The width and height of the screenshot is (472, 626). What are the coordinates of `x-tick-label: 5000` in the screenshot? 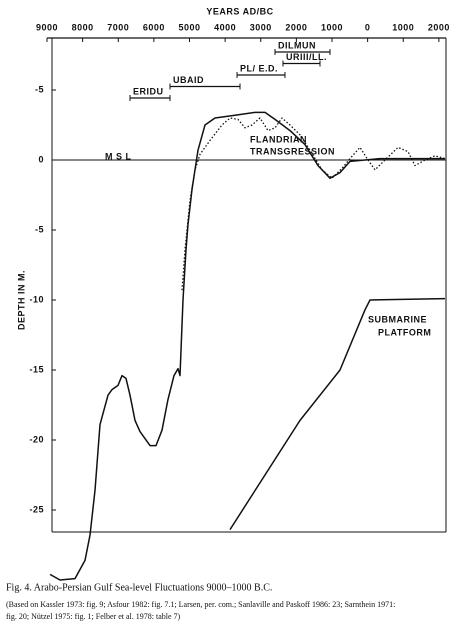 It's located at (189, 27).